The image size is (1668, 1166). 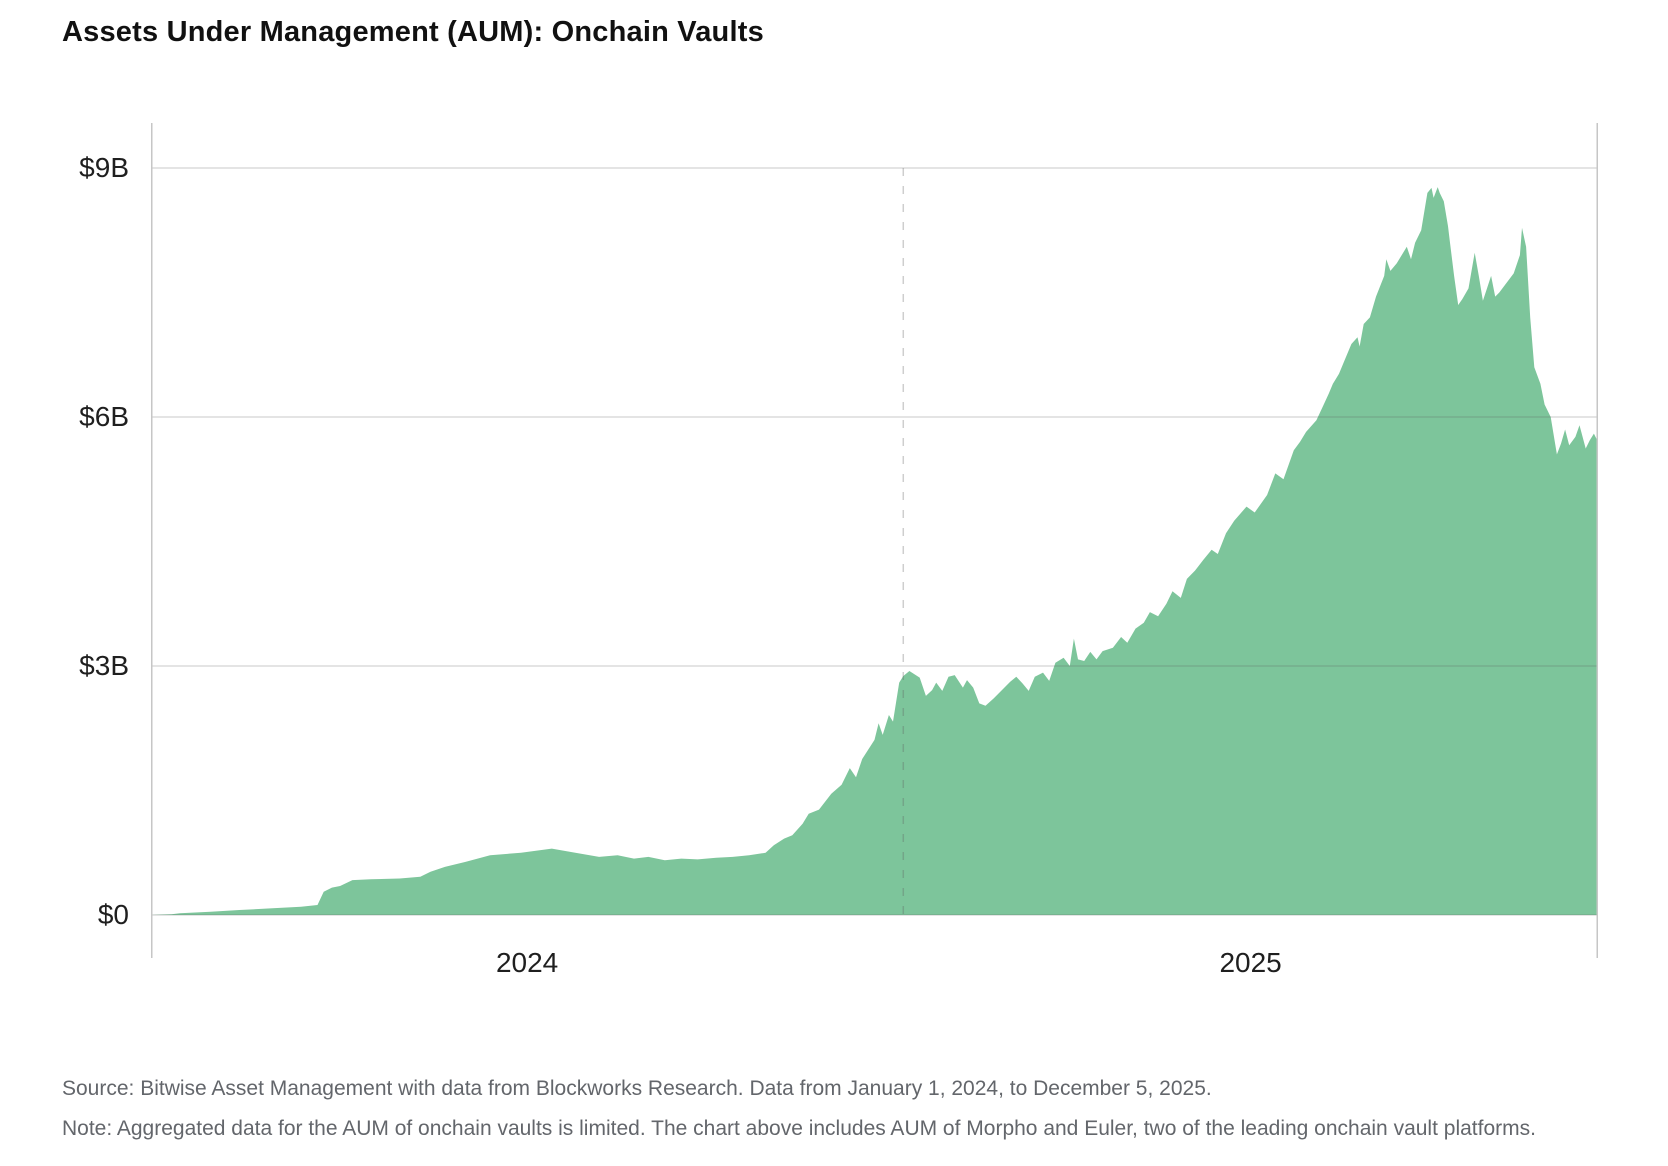 What do you see at coordinates (527, 962) in the screenshot?
I see `x-axis-tick-label: 2024` at bounding box center [527, 962].